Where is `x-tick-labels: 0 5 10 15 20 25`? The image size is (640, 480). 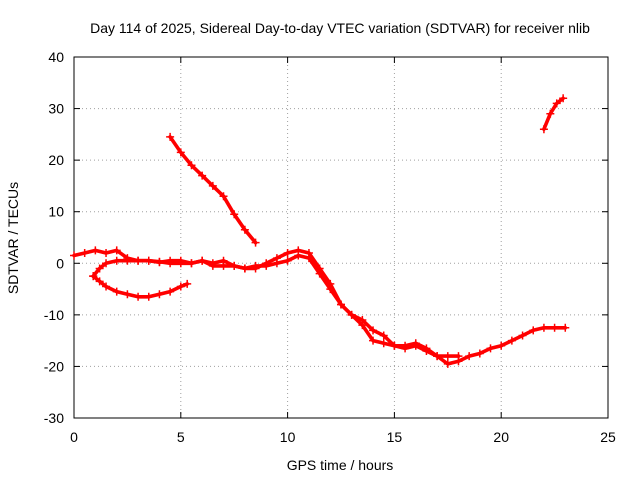
x-tick-labels: 0 5 10 15 20 25 is located at coordinates (343, 437).